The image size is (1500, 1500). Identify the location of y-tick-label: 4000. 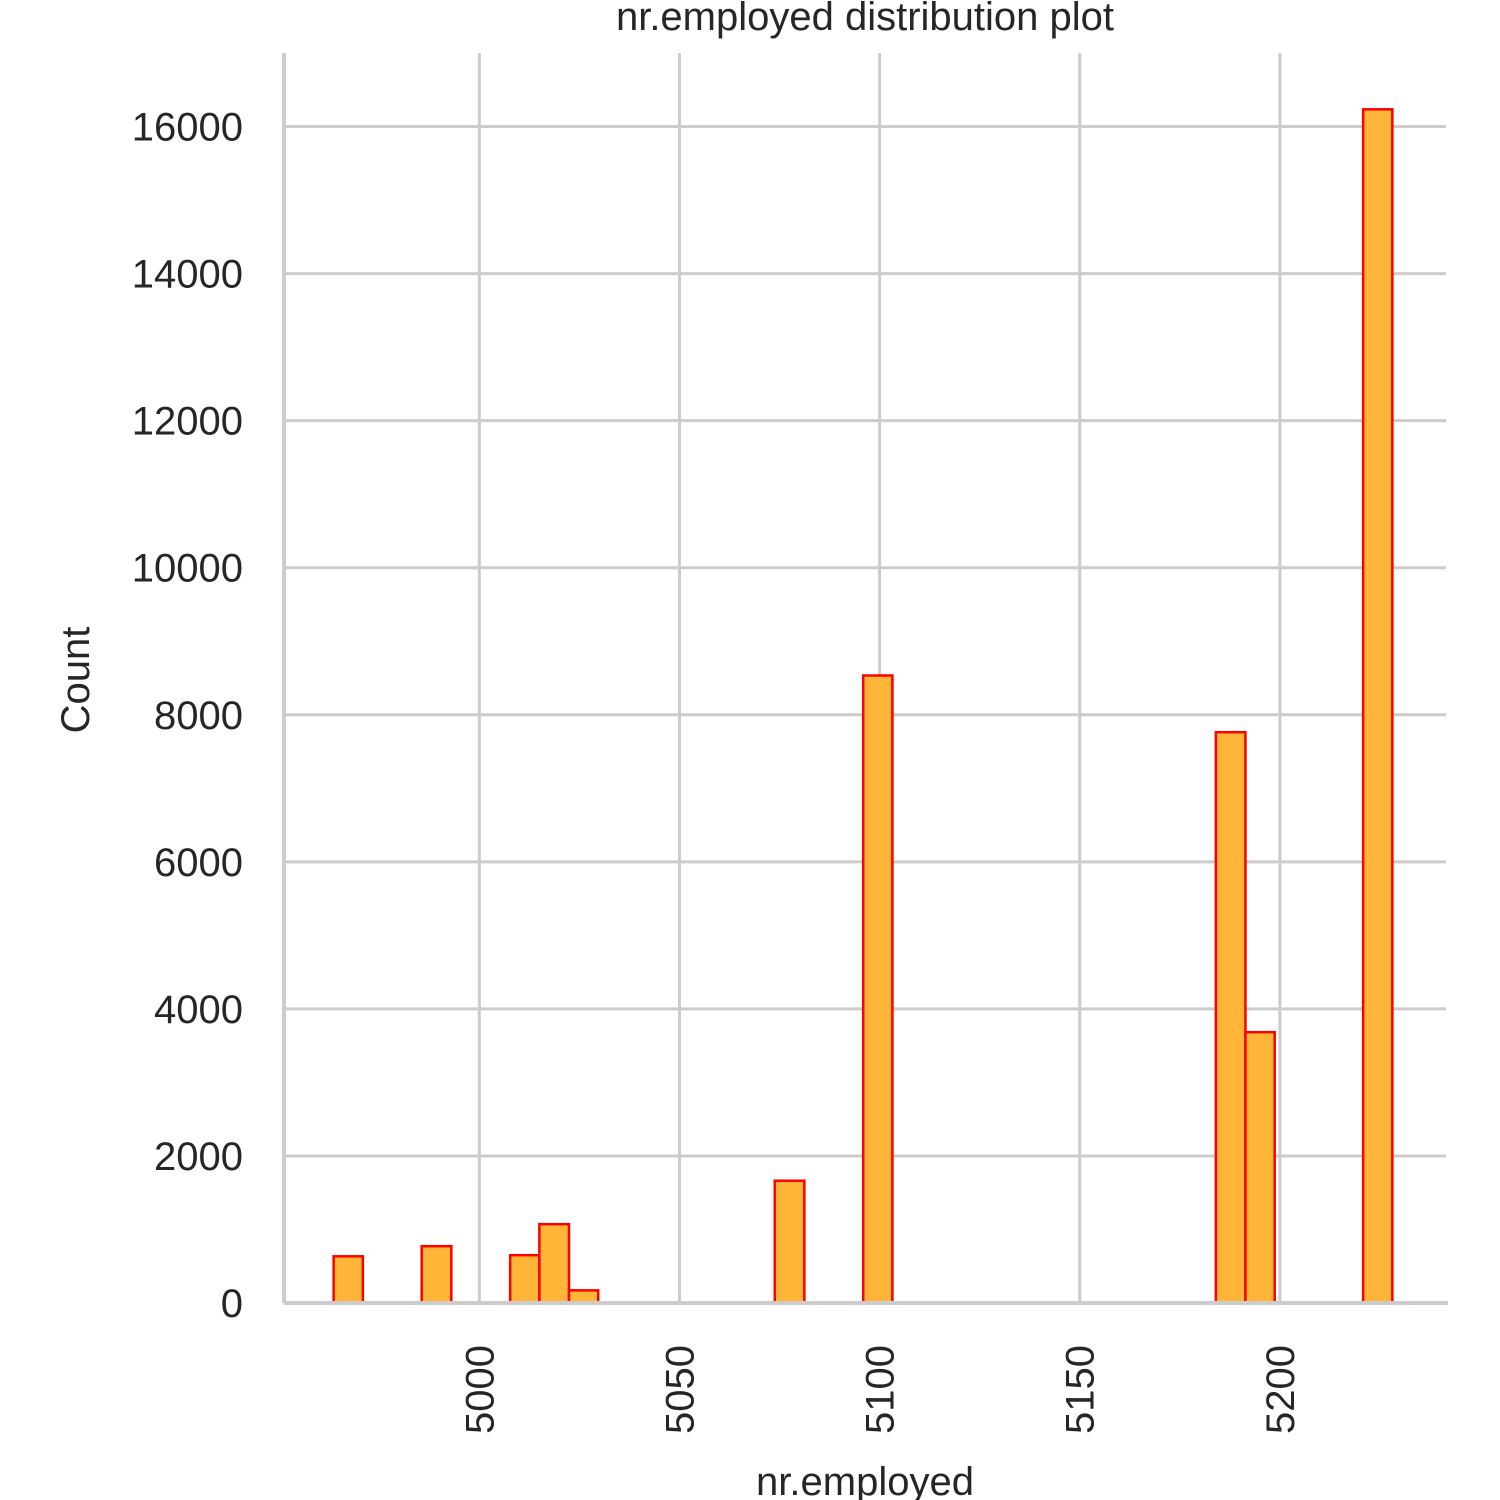
(198, 1010).